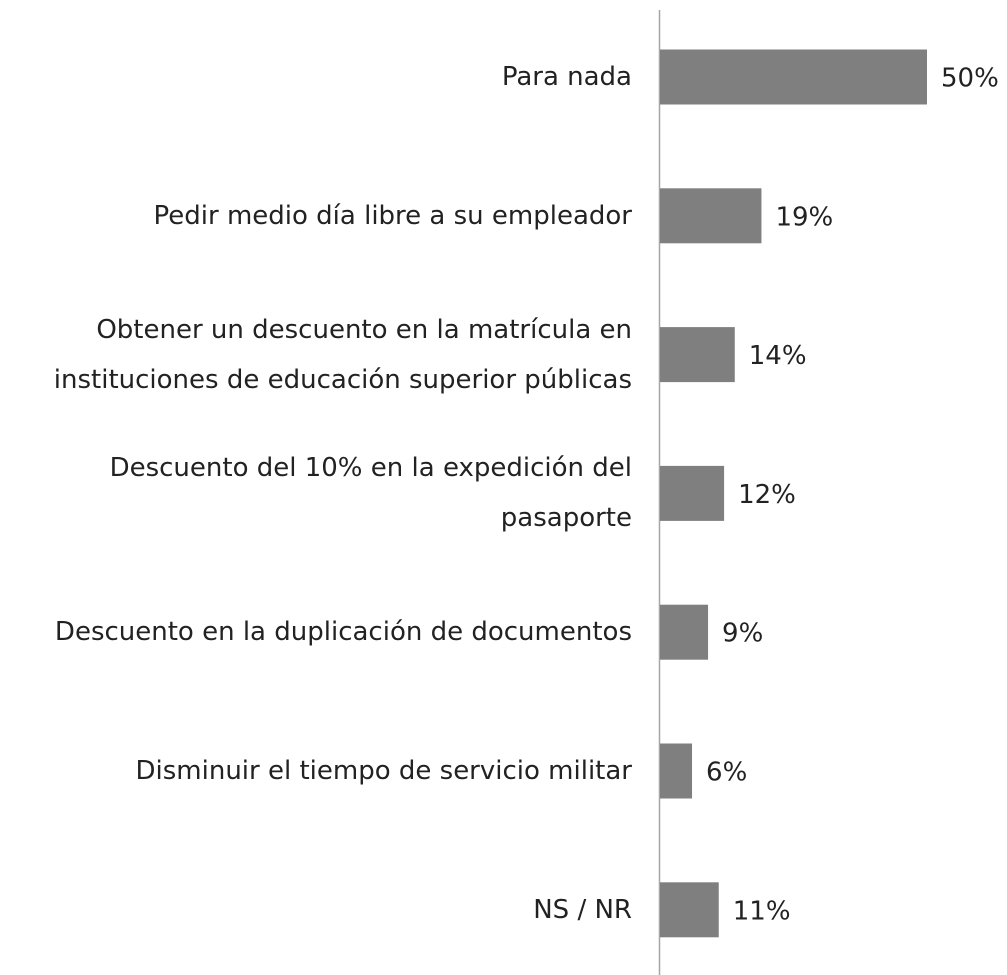  What do you see at coordinates (392, 215) in the screenshot?
I see `category-label: Pedir medio día libre a su empleador` at bounding box center [392, 215].